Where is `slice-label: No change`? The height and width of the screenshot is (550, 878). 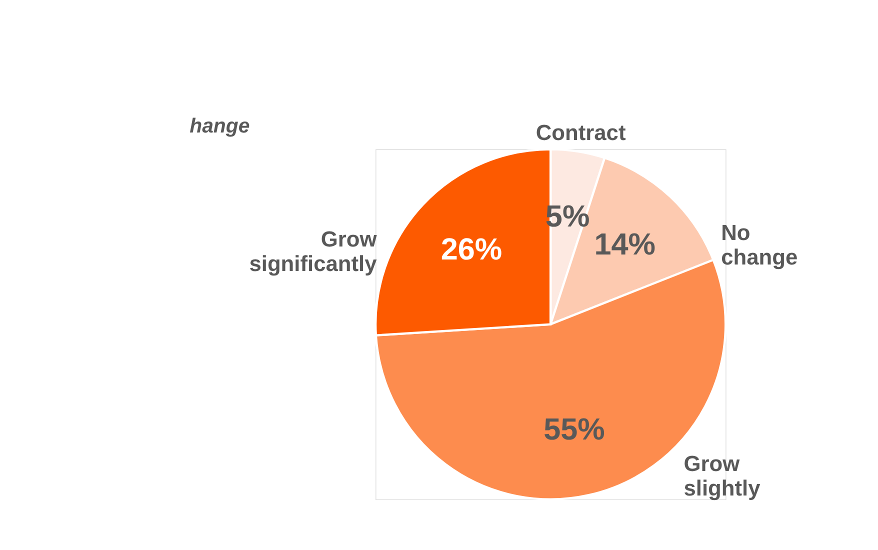 slice-label: No change is located at coordinates (759, 245).